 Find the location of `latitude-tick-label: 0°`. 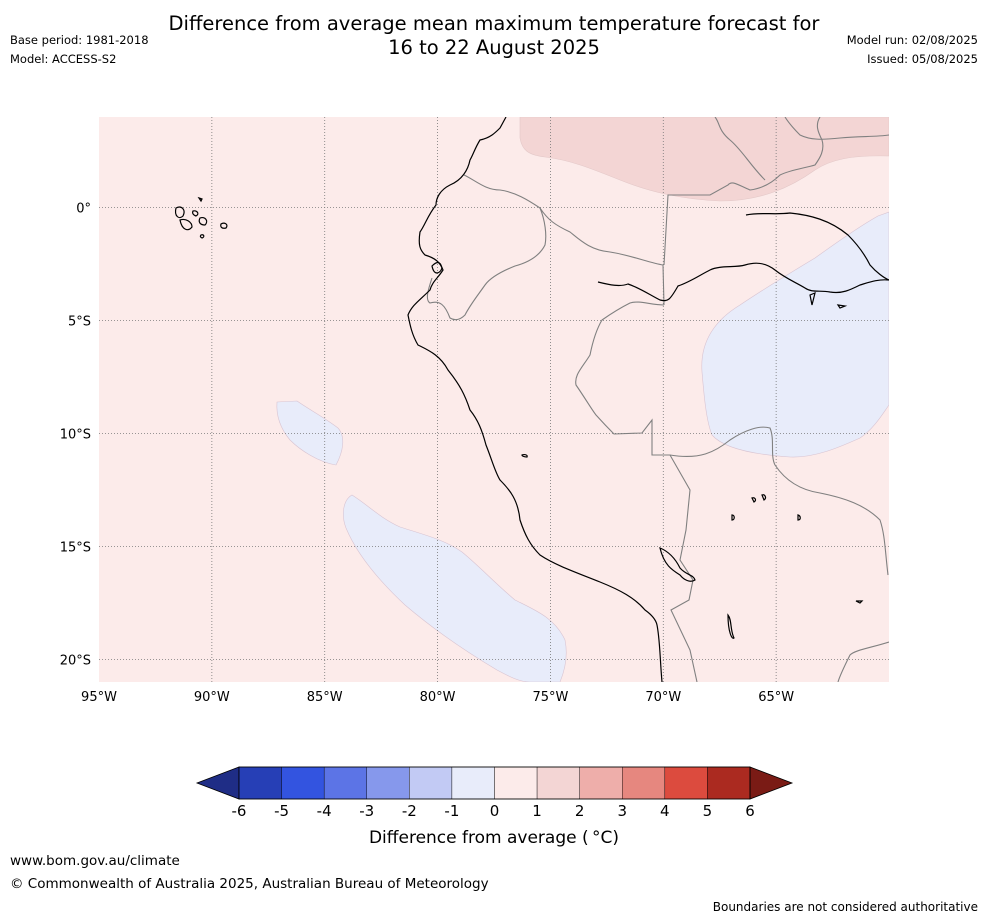

latitude-tick-label: 0° is located at coordinates (83, 208).